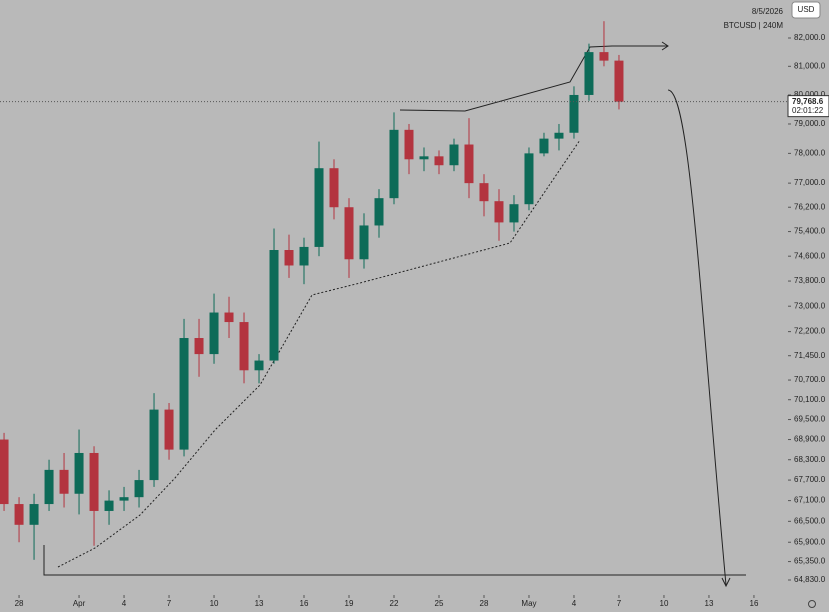 The image size is (829, 612). What do you see at coordinates (810, 561) in the screenshot?
I see `y-tick-label: 65,350.0` at bounding box center [810, 561].